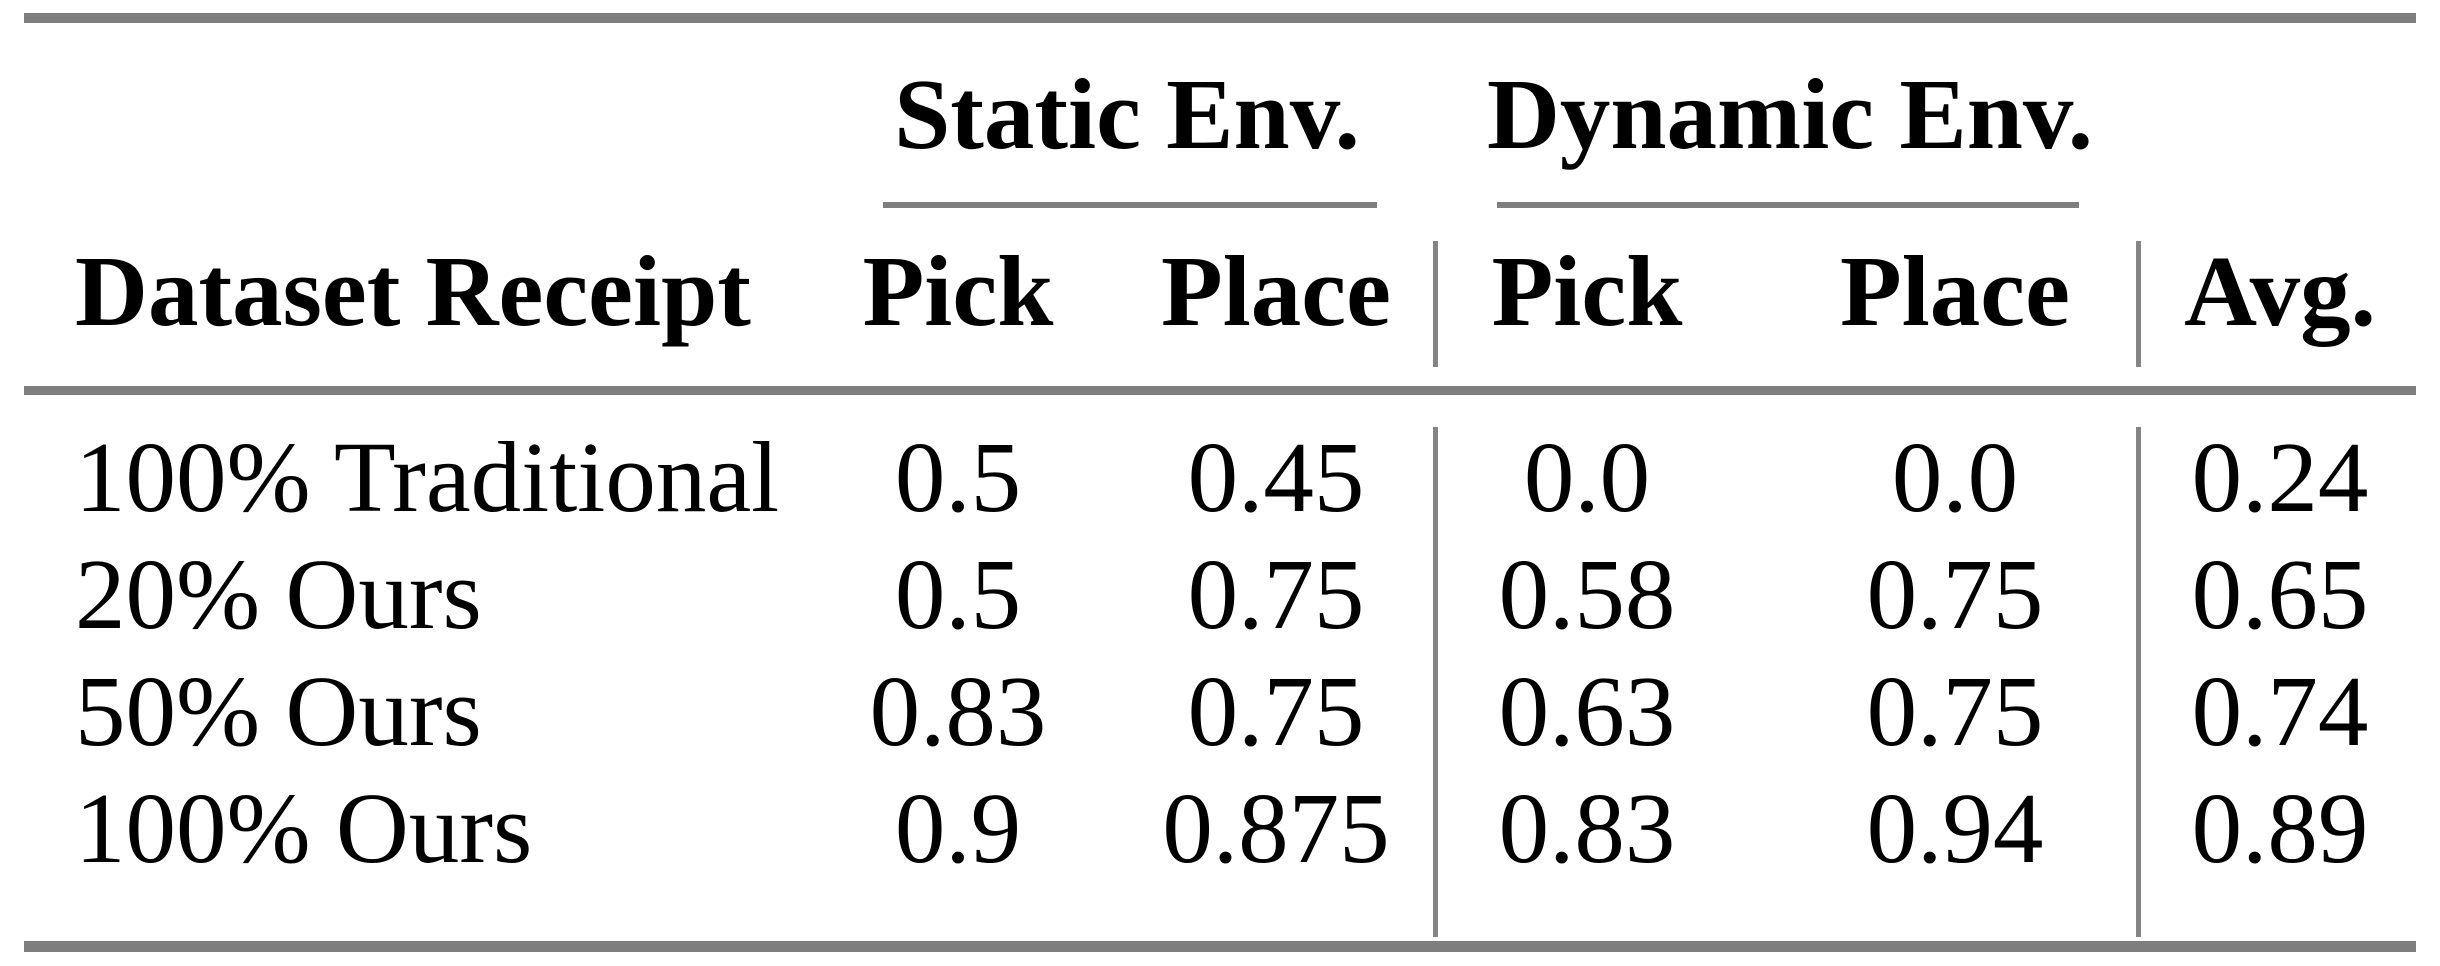  Describe the element at coordinates (958, 711) in the screenshot. I see `cell-static-pick: 0.83` at that location.